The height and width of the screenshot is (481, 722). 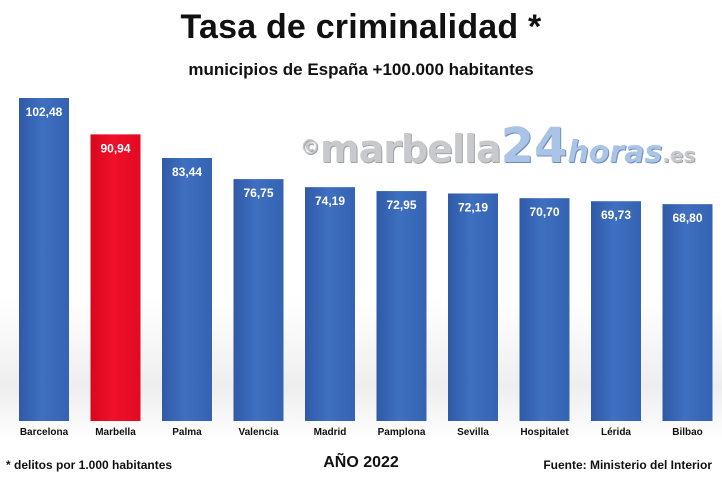 I want to click on bar-value-label: 102,48, so click(x=44, y=112).